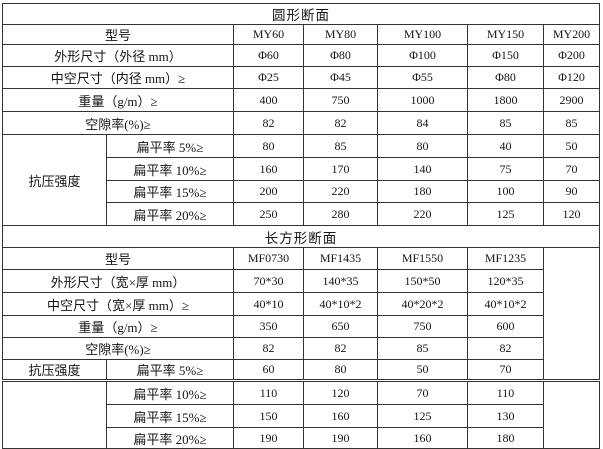  I want to click on model-cell: MY200, so click(571, 34).